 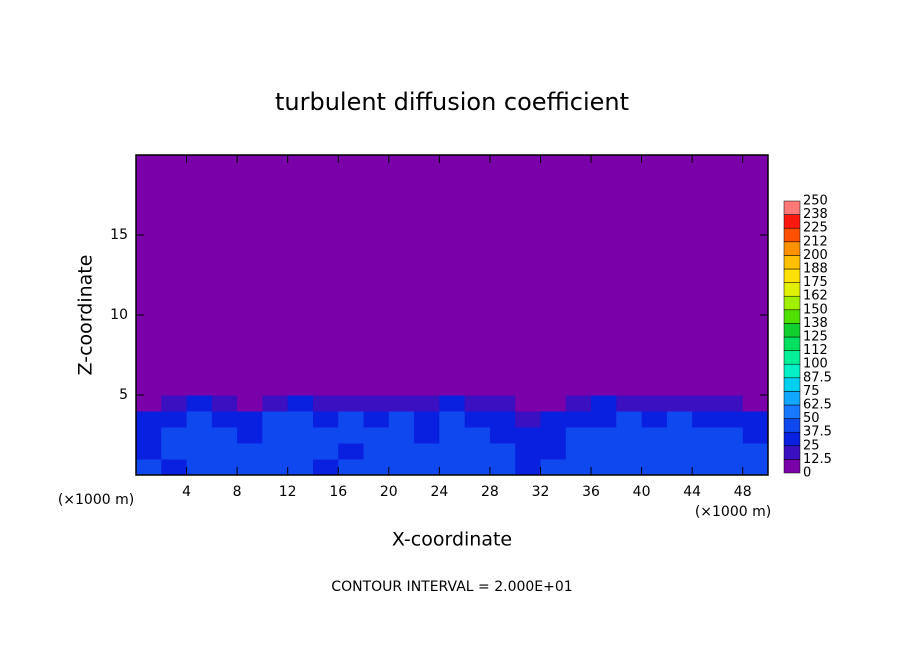 What do you see at coordinates (119, 235) in the screenshot?
I see `y-tick-label: 15` at bounding box center [119, 235].